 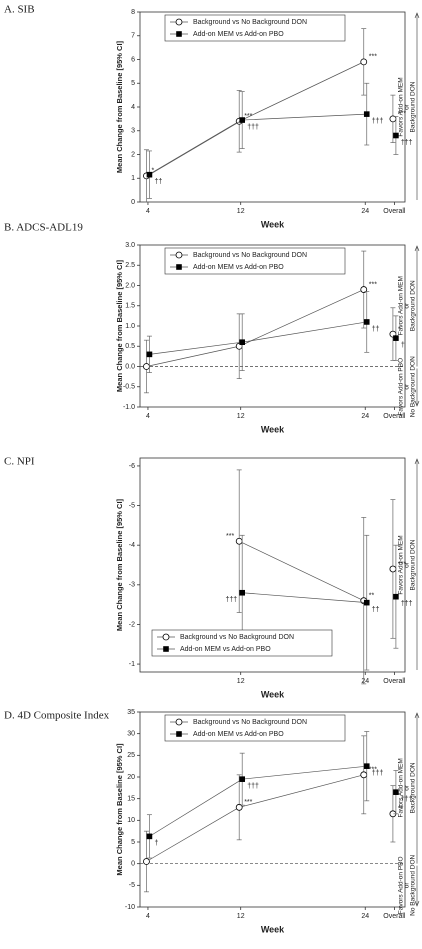 What do you see at coordinates (130, 366) in the screenshot?
I see `y-tick-label: 0.0` at bounding box center [130, 366].